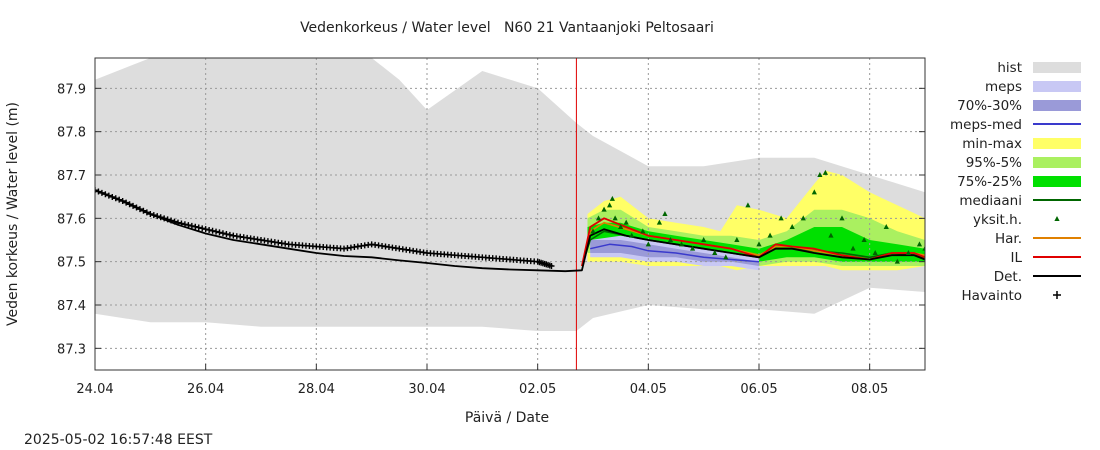  I want to click on y-tick-label: 87.9, so click(71, 89).